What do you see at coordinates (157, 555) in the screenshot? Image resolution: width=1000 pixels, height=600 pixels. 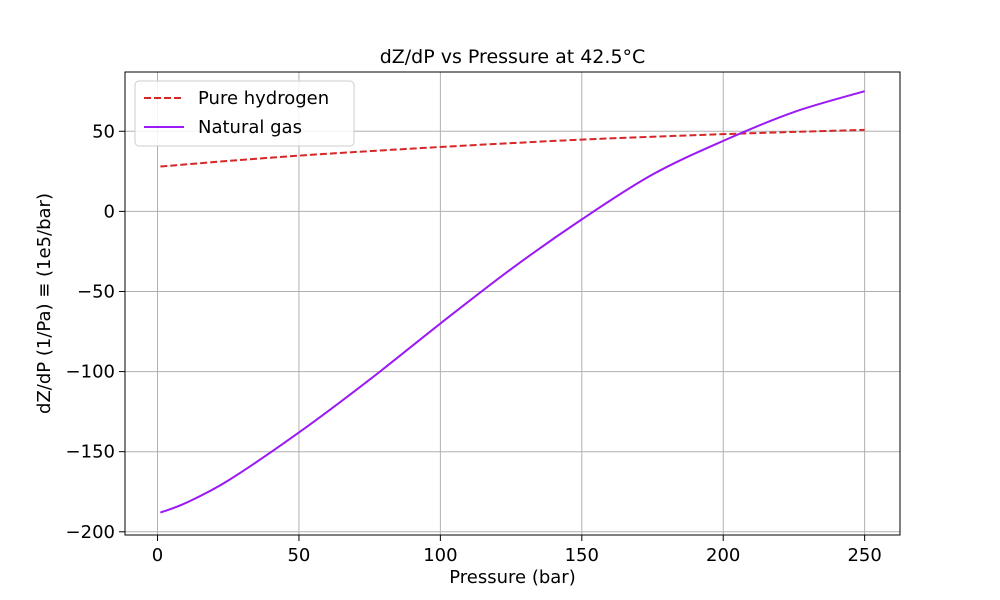 I see `x-tick-label: 0` at bounding box center [157, 555].